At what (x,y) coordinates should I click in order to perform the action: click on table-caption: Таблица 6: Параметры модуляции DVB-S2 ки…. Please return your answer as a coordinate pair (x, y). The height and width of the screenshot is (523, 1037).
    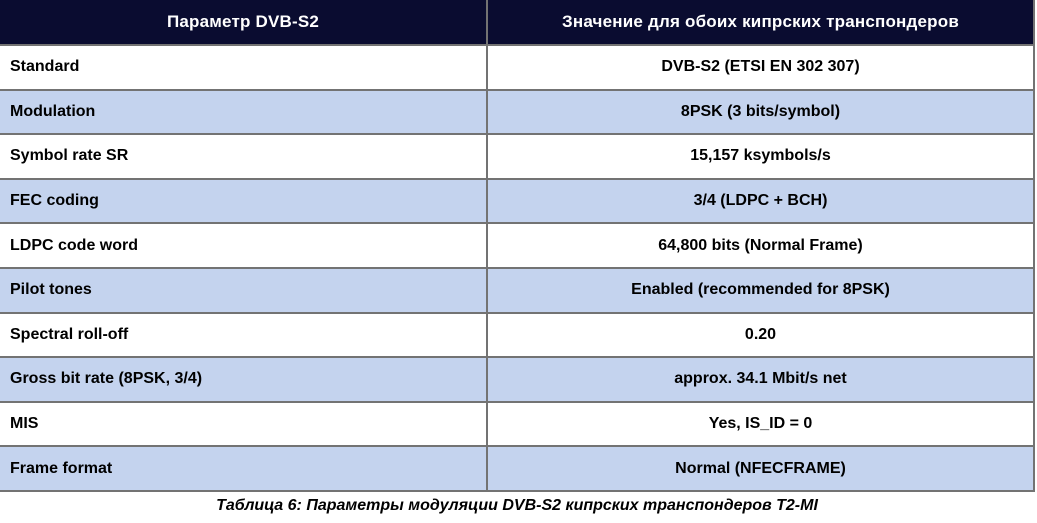
    Looking at the image, I should click on (517, 505).